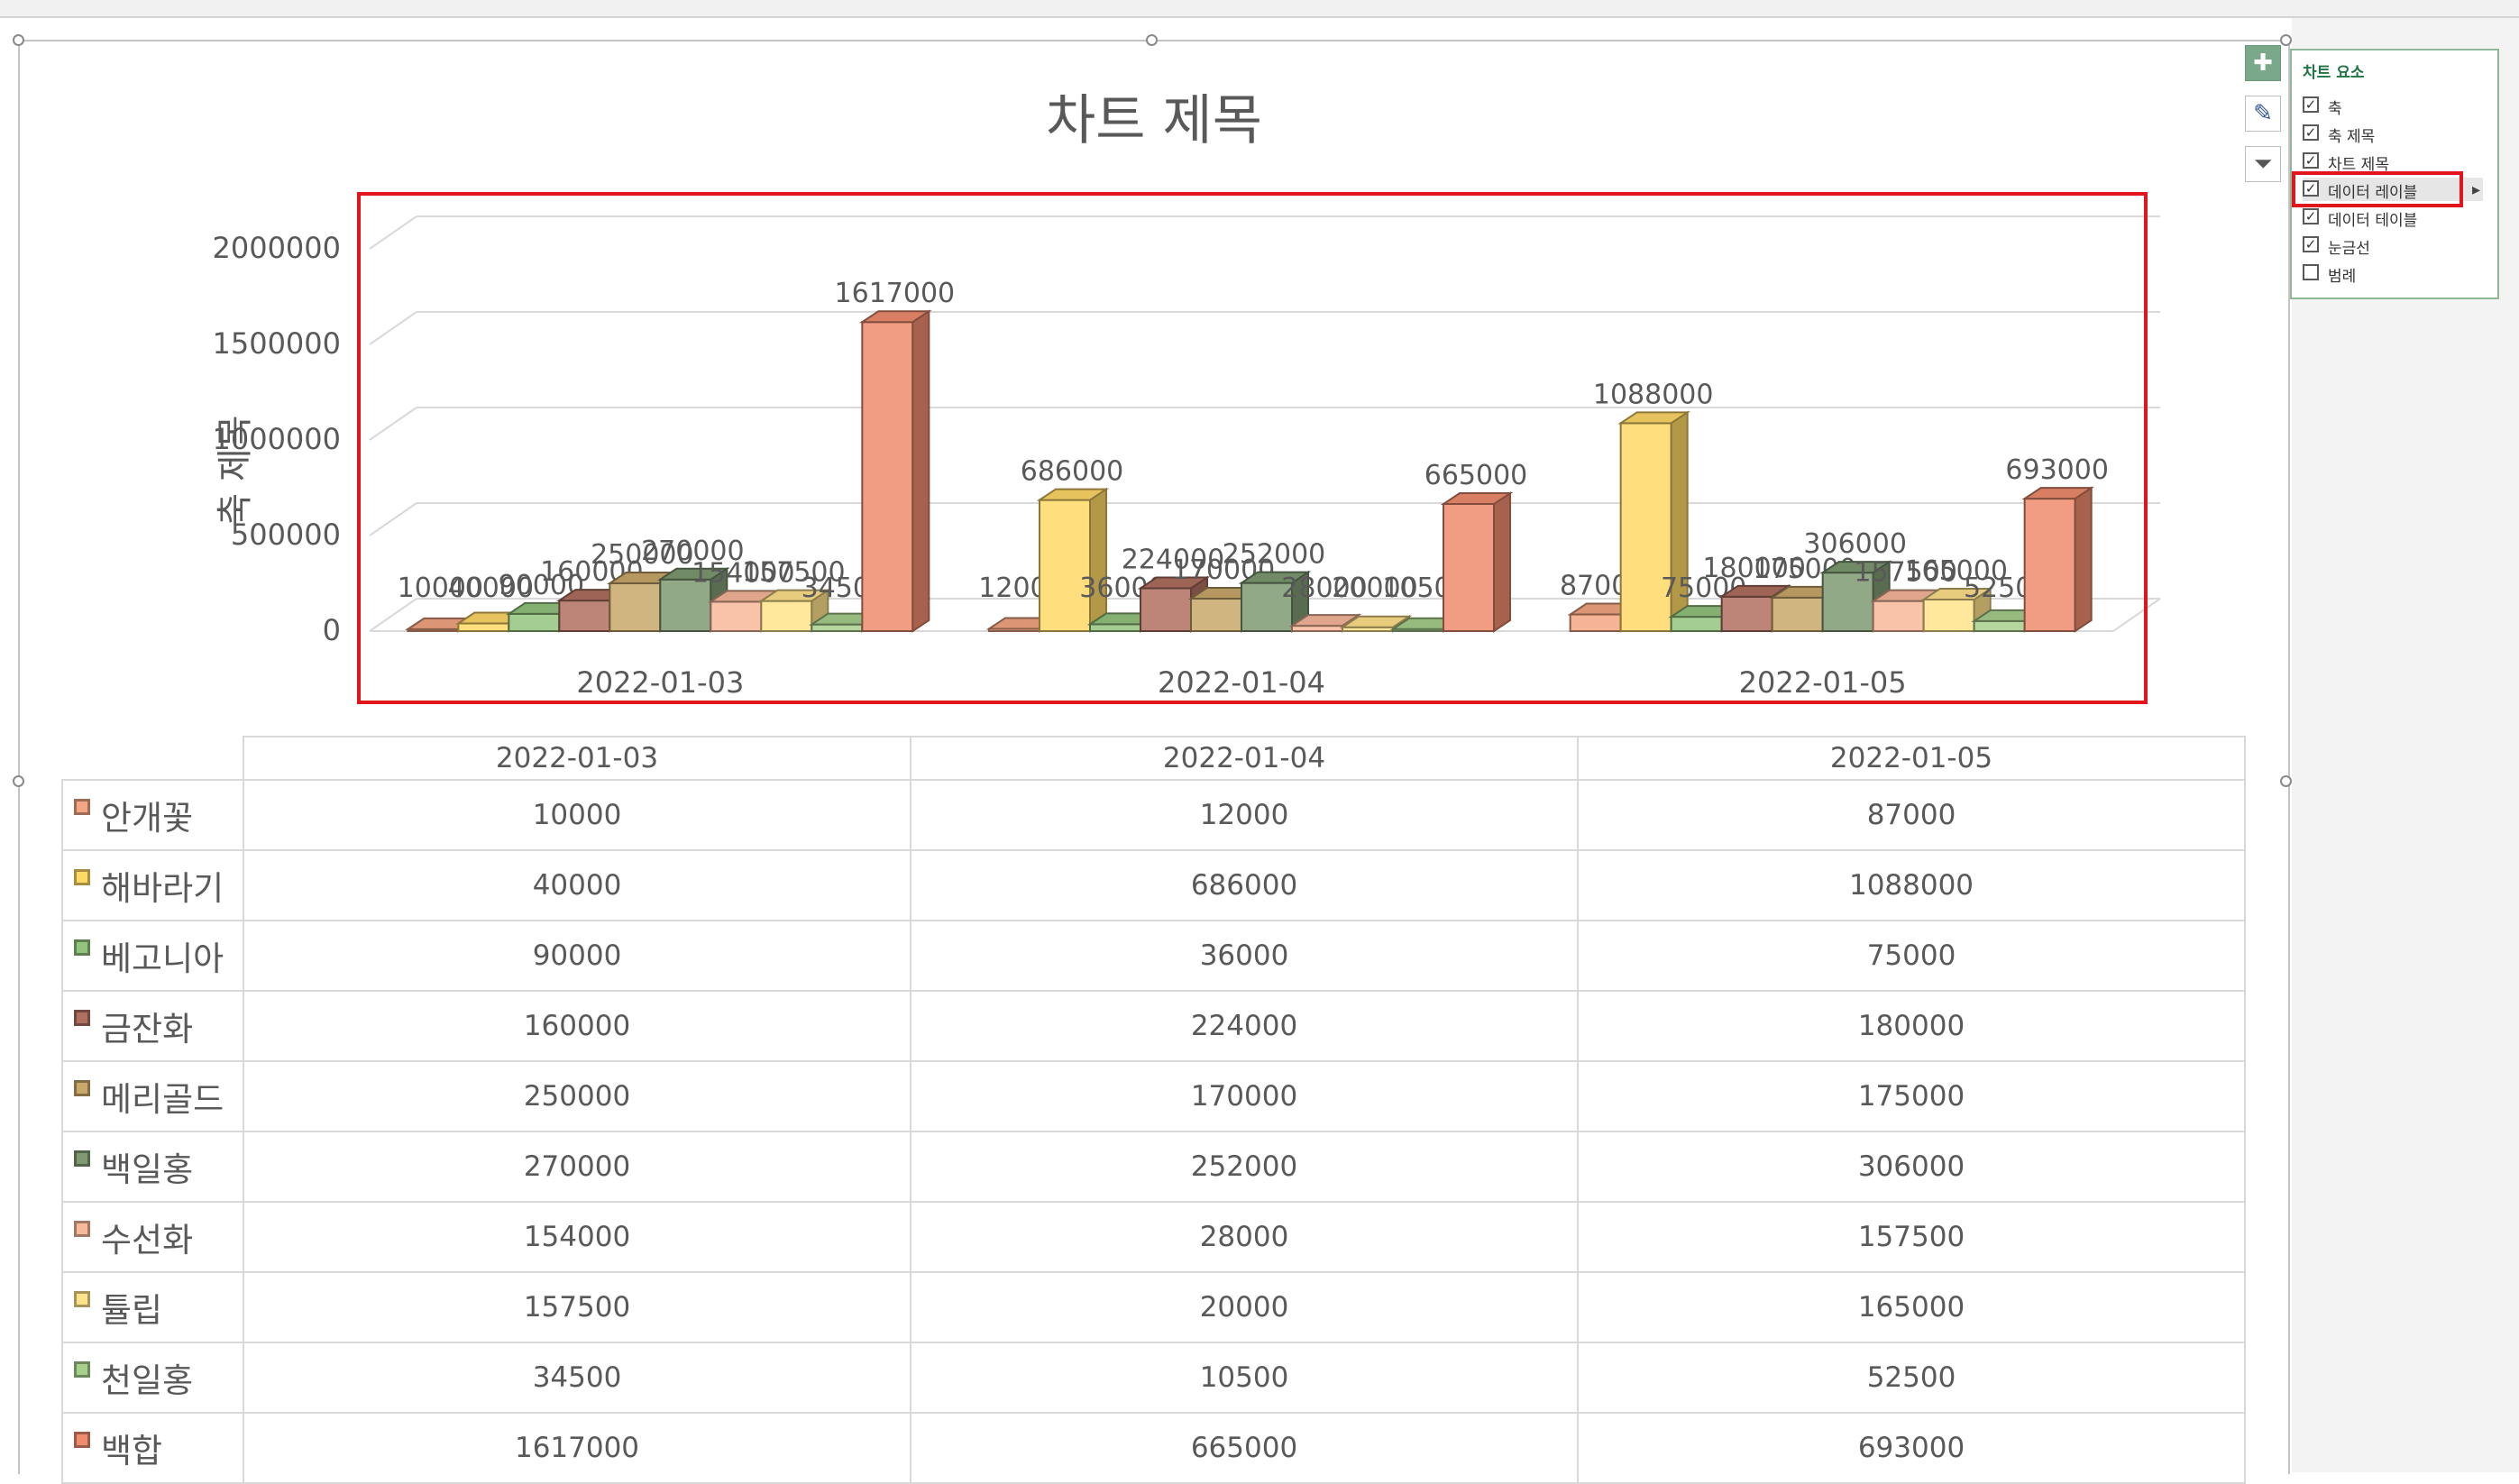 This screenshot has width=2519, height=1484. Describe the element at coordinates (152, 956) in the screenshot. I see `data-table-legend-key: 베고니아` at that location.